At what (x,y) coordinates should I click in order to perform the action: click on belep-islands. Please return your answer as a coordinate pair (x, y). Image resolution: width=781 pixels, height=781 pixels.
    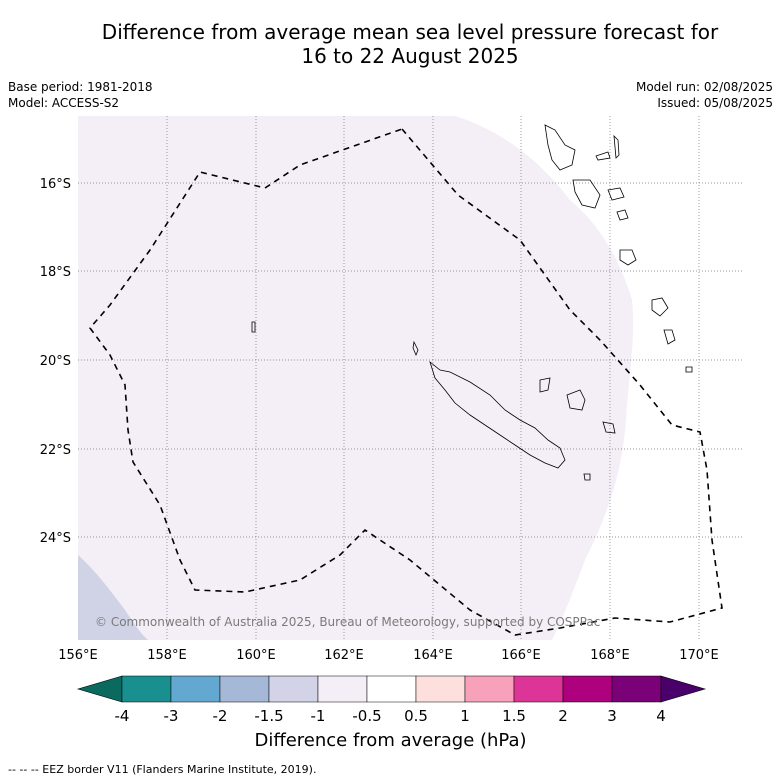
    Looking at the image, I should click on (415, 348).